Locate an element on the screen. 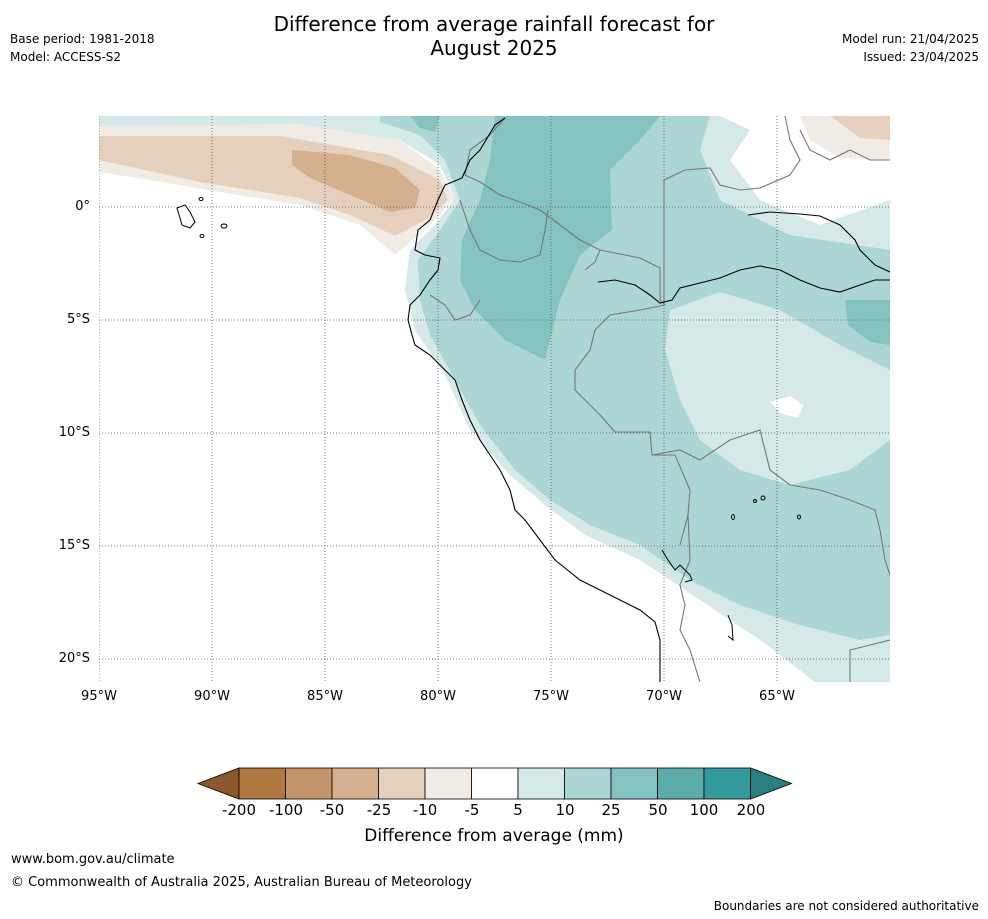 The height and width of the screenshot is (919, 988). legend-label-5: 5 is located at coordinates (518, 810).